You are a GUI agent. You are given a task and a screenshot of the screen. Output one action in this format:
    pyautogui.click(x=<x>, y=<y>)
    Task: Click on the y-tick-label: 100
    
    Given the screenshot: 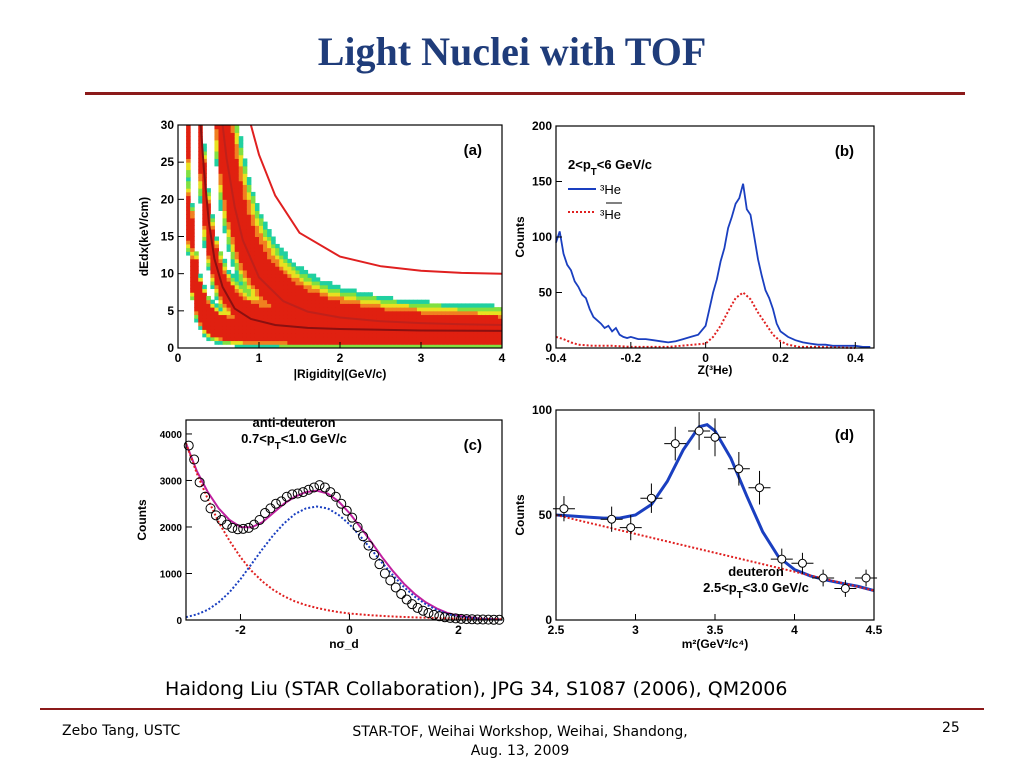 What is the action you would take?
    pyautogui.click(x=542, y=410)
    